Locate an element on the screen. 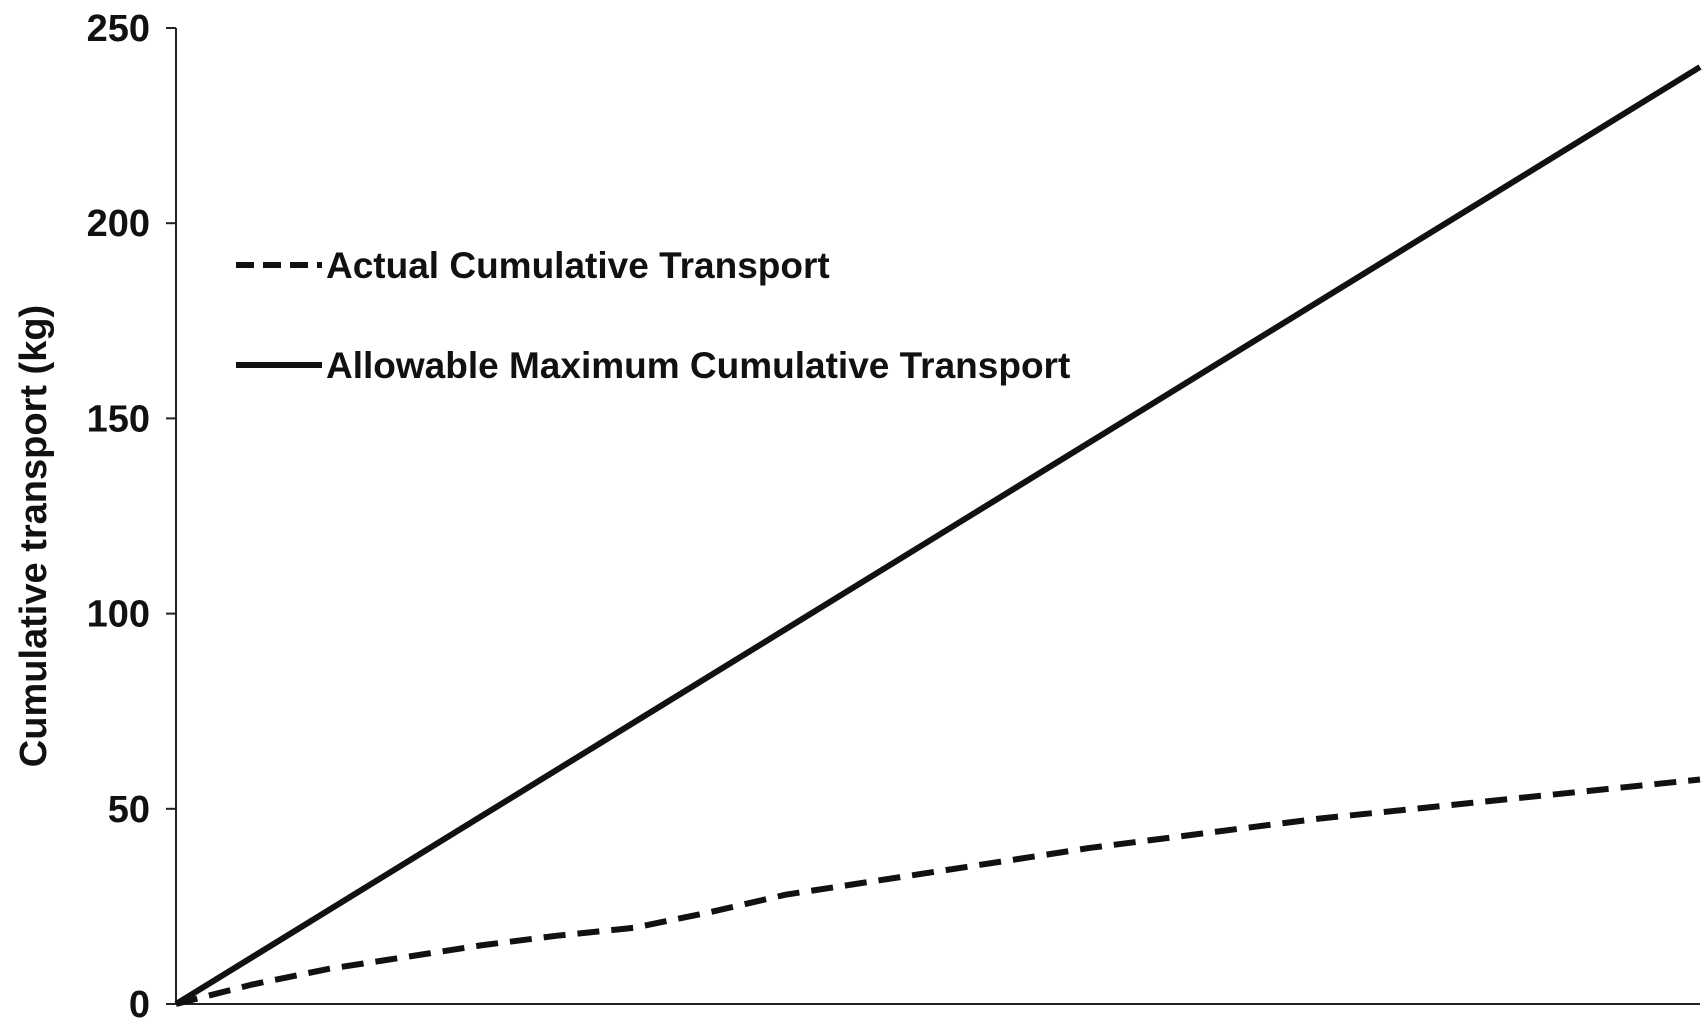 The height and width of the screenshot is (1026, 1708). y-tick-label: 50 is located at coordinates (129, 810).